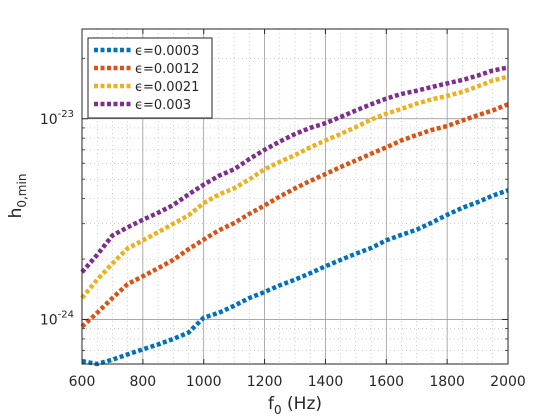 The height and width of the screenshot is (420, 560). I want to click on x-tick-label: 1200, so click(265, 382).